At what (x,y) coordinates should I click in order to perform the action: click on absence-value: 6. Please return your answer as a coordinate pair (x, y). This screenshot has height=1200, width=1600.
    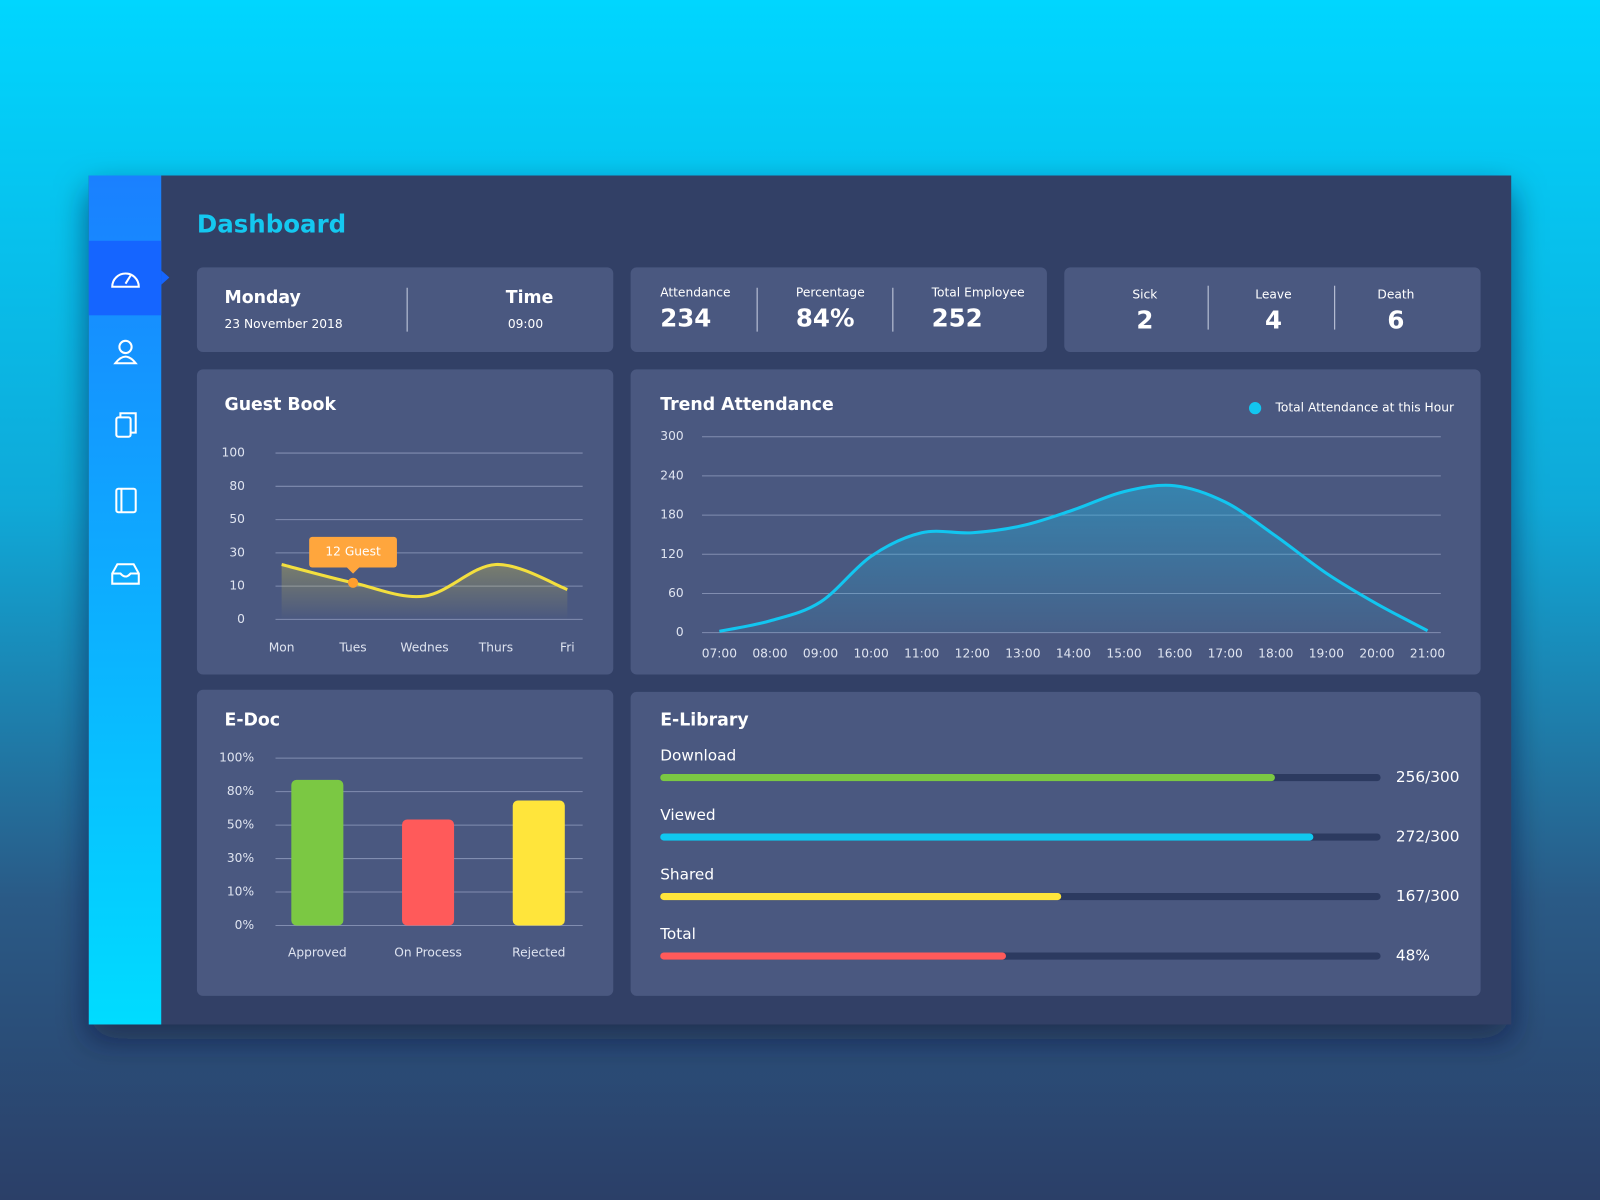
    Looking at the image, I should click on (1395, 319).